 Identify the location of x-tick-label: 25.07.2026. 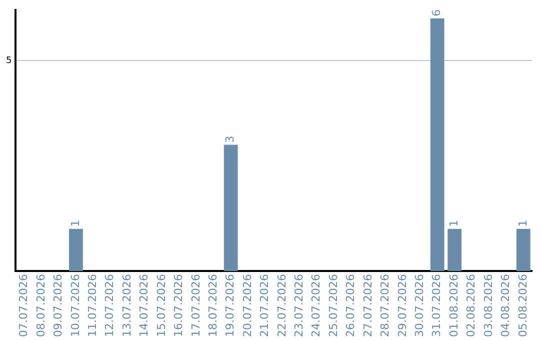
(333, 306).